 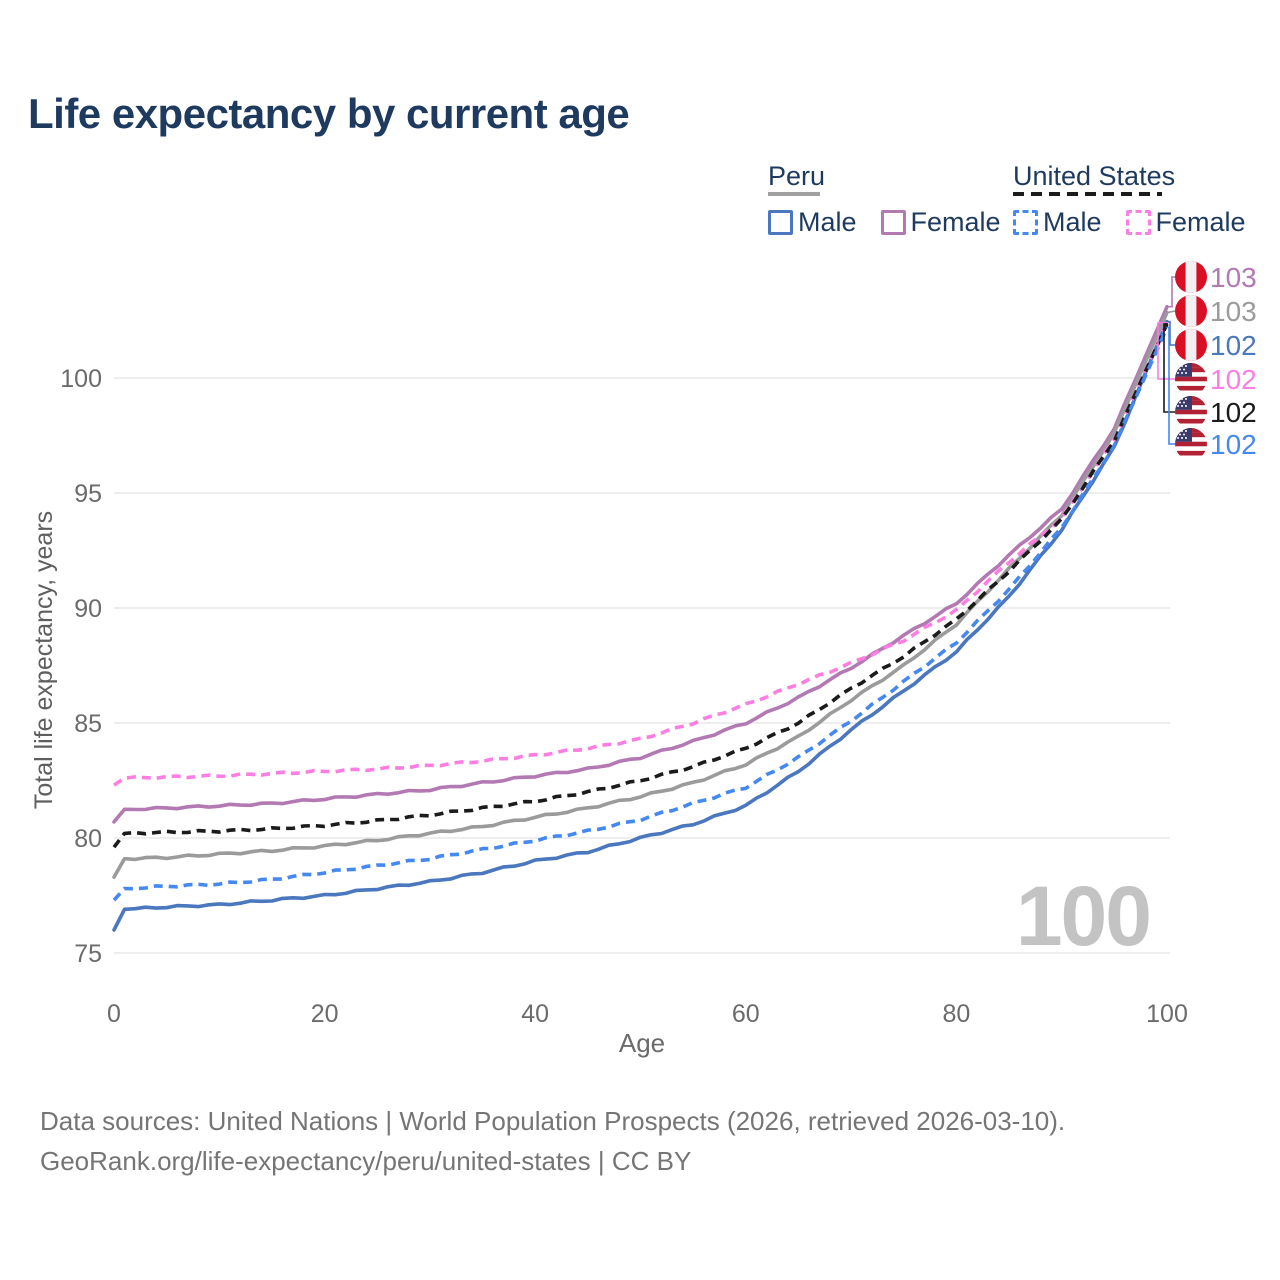 What do you see at coordinates (884, 200) in the screenshot?
I see `legend-peru: Peru Male Female` at bounding box center [884, 200].